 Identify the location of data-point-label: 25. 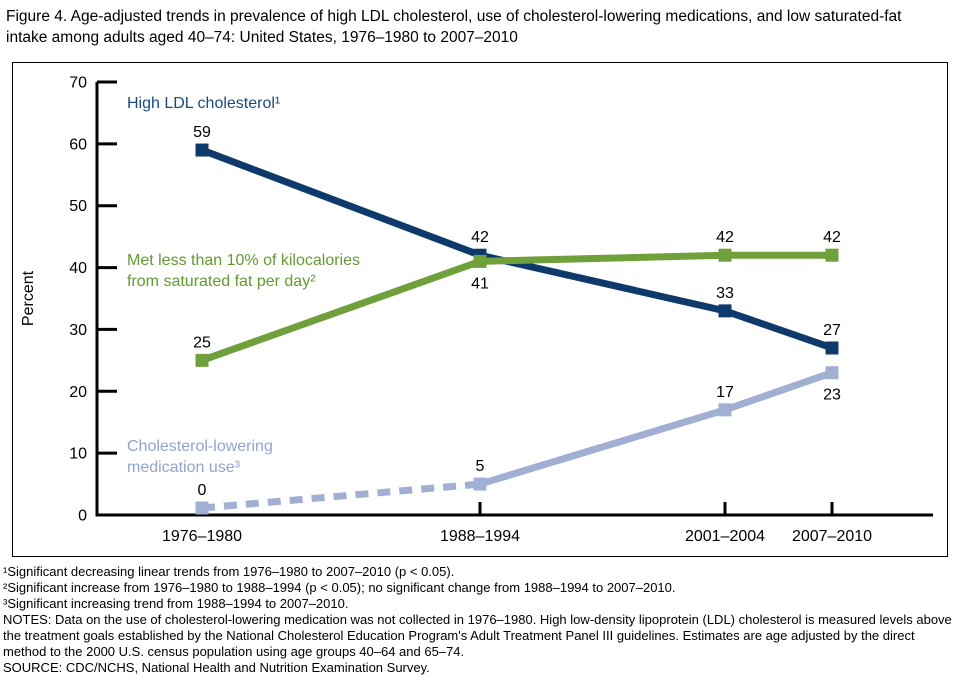
(202, 342).